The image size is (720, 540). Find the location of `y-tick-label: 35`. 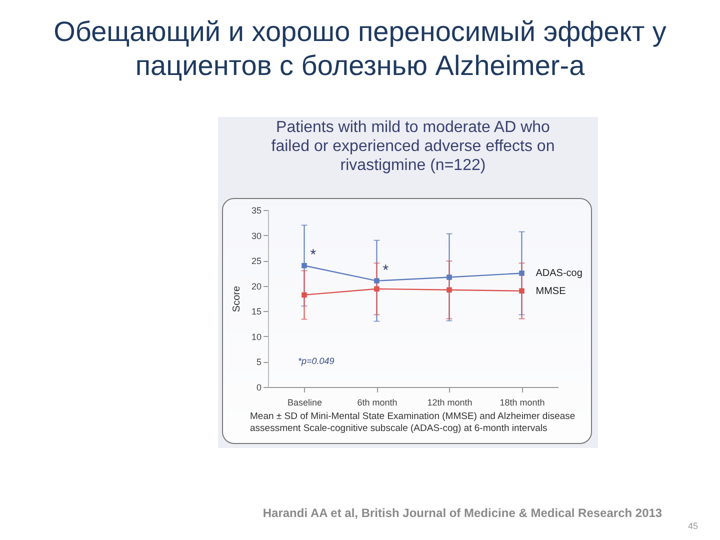

y-tick-label: 35 is located at coordinates (256, 211).